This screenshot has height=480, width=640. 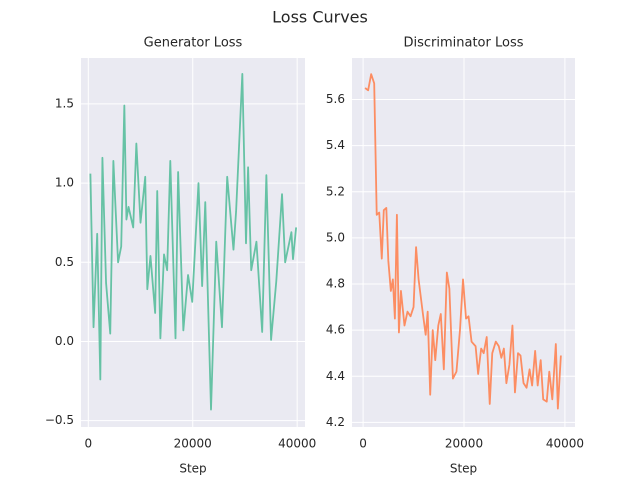 What do you see at coordinates (335, 191) in the screenshot?
I see `y-tick-label: 5.2` at bounding box center [335, 191].